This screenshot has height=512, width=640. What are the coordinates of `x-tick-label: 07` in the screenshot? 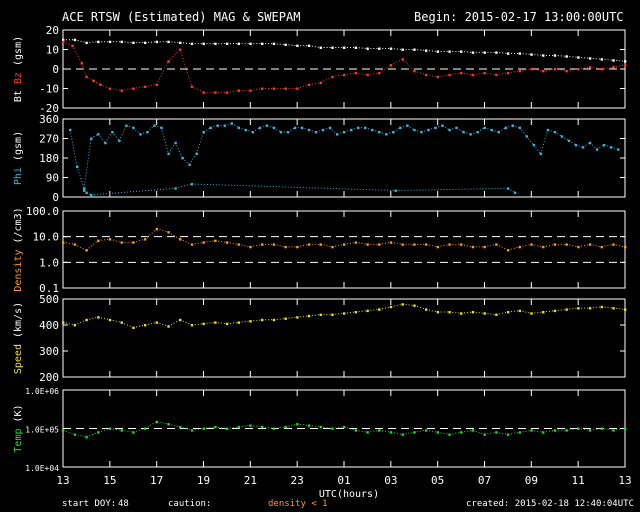 It's located at (484, 480).